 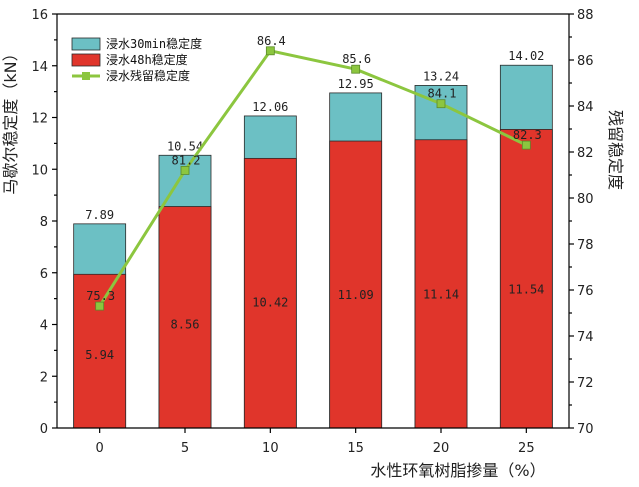 I want to click on legend-item-30min-label: 浸水30min稳定度, so click(x=154, y=43).